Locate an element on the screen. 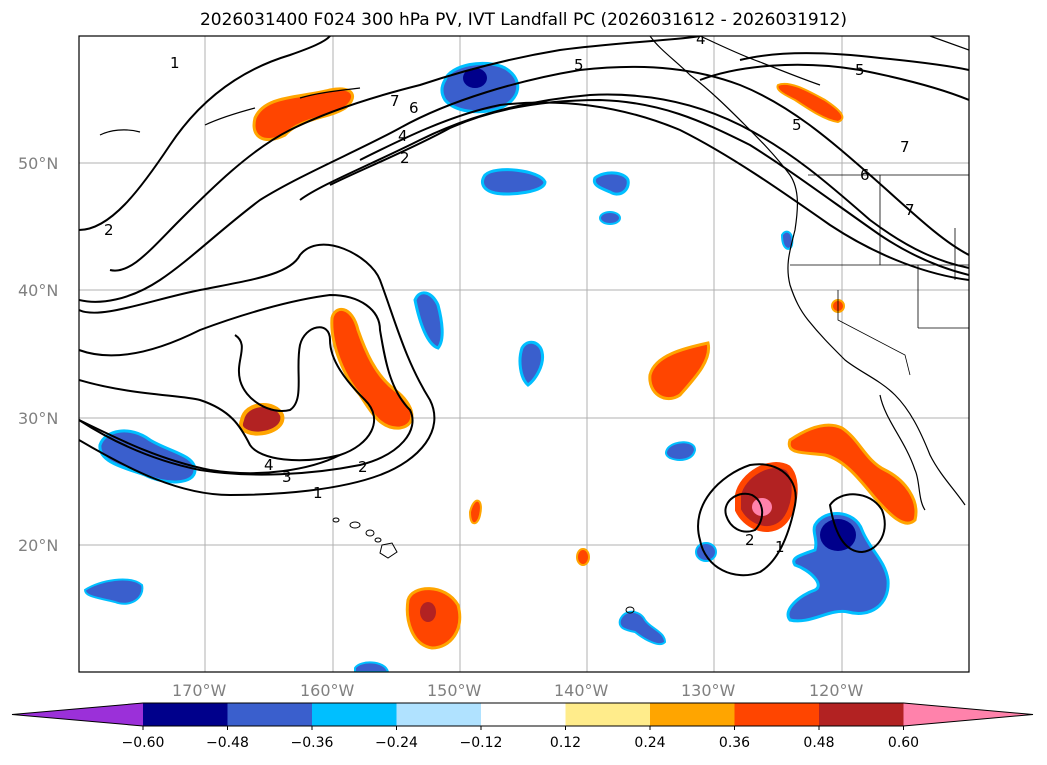 The height and width of the screenshot is (765, 1047). lat-label: 40°N is located at coordinates (38, 290).